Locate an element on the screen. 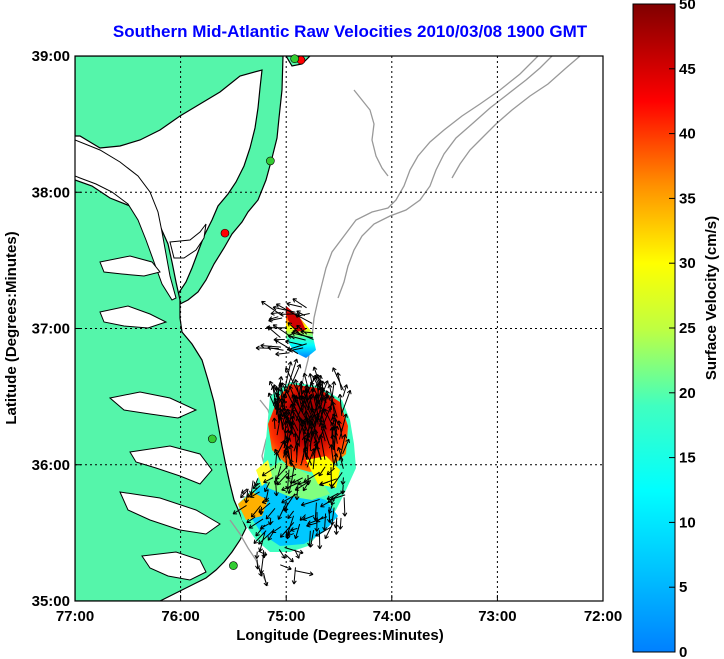 The image size is (724, 659). y-tick-label: 39:00 is located at coordinates (51, 56).